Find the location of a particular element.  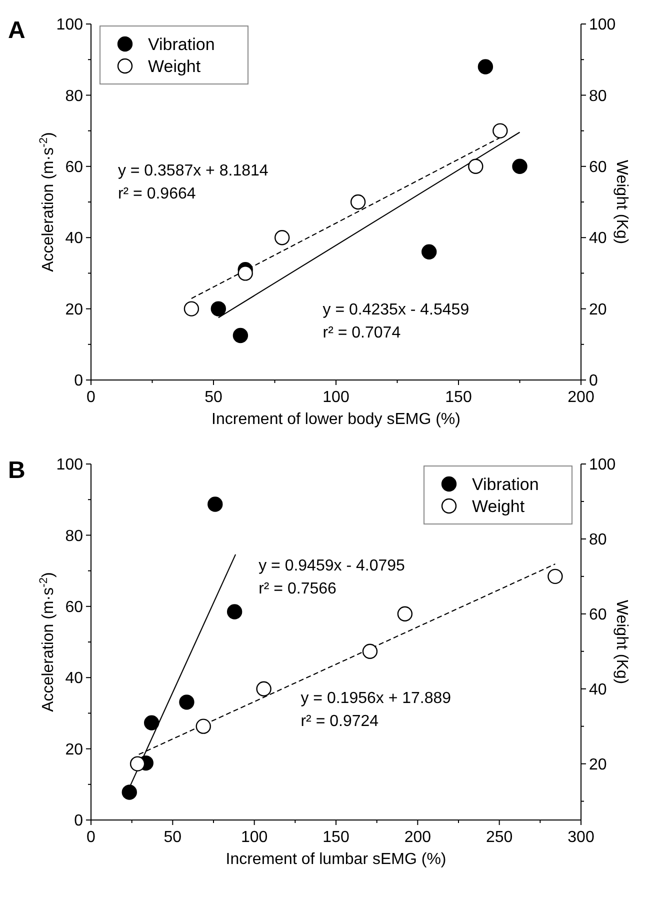

annotation: y = 0.1956x + 17.889 is located at coordinates (376, 698).